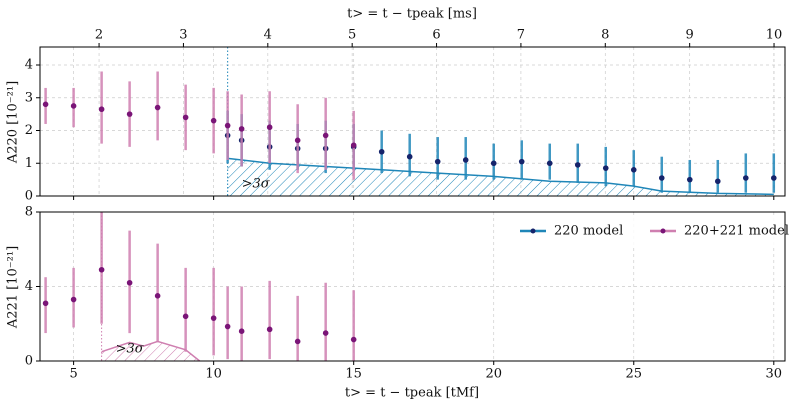 This screenshot has width=800, height=408. I want to click on legend-label: 220 model, so click(588, 231).